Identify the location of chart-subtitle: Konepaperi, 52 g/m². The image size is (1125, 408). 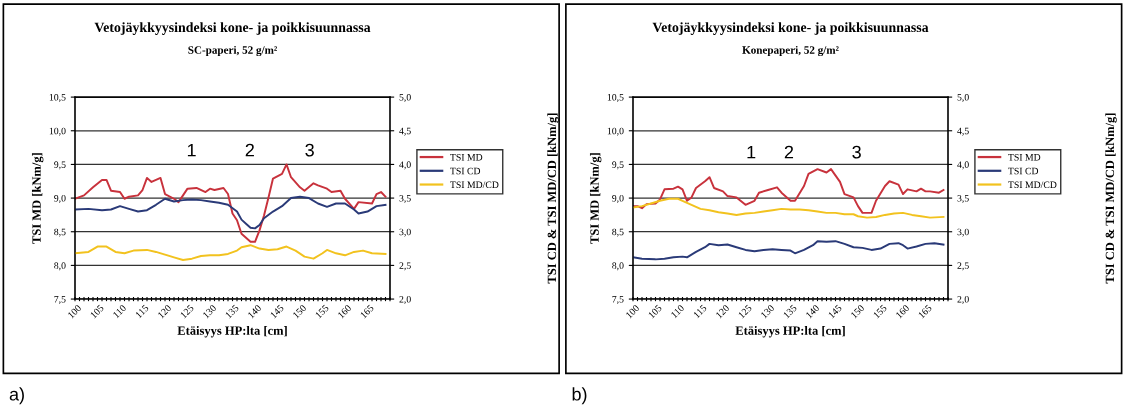
(790, 51).